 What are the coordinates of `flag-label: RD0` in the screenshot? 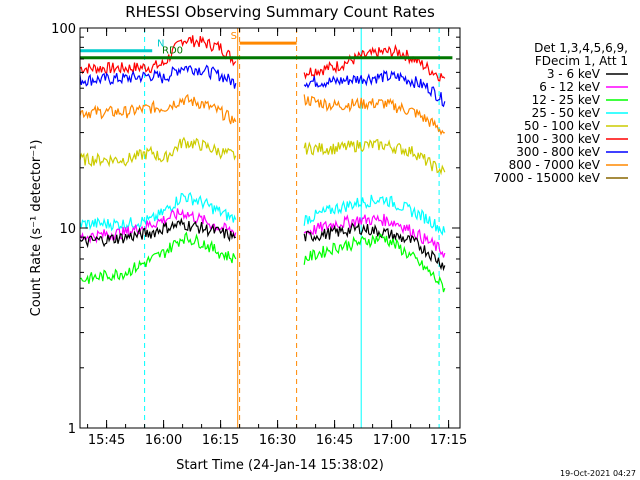 It's located at (172, 51).